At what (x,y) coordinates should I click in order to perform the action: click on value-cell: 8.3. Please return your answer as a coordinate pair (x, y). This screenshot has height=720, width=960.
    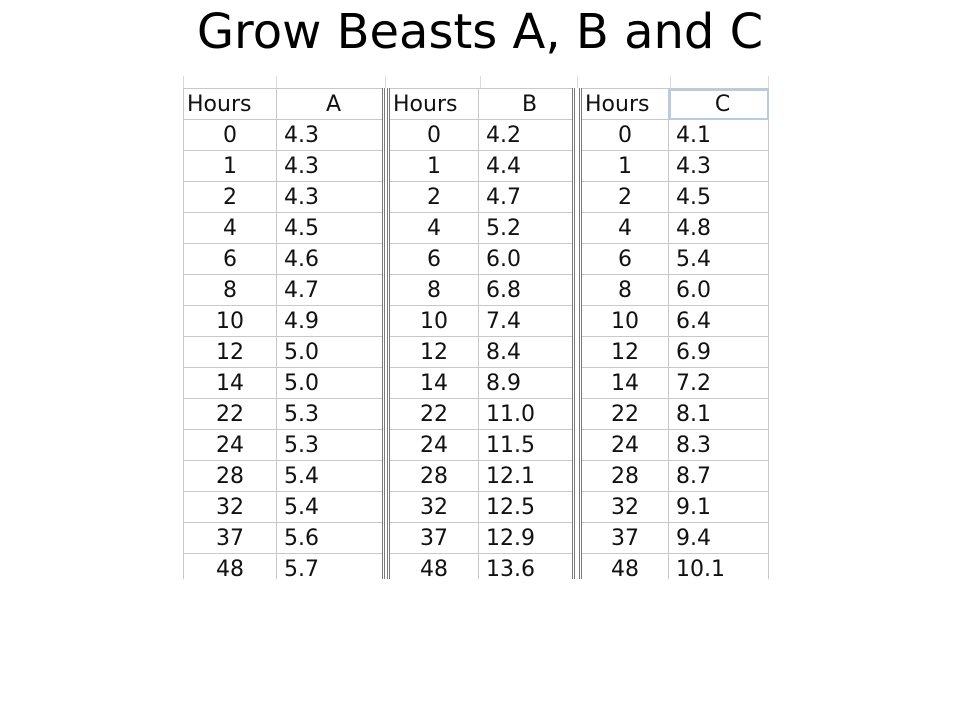
    Looking at the image, I should click on (718, 445).